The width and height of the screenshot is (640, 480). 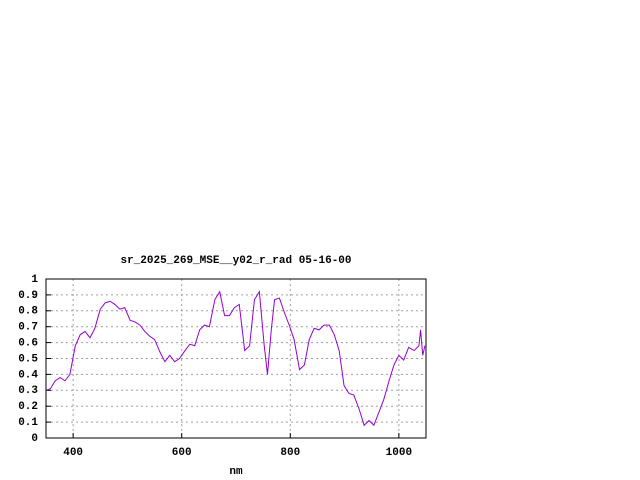 I want to click on y-tick-label: 0.6, so click(x=28, y=344).